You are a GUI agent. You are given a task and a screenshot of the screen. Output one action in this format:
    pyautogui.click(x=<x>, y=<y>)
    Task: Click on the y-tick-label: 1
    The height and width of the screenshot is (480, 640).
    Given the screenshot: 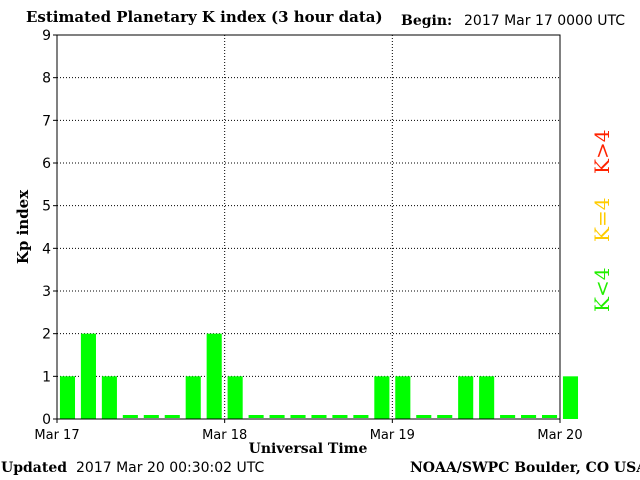 What is the action you would take?
    pyautogui.click(x=46, y=377)
    